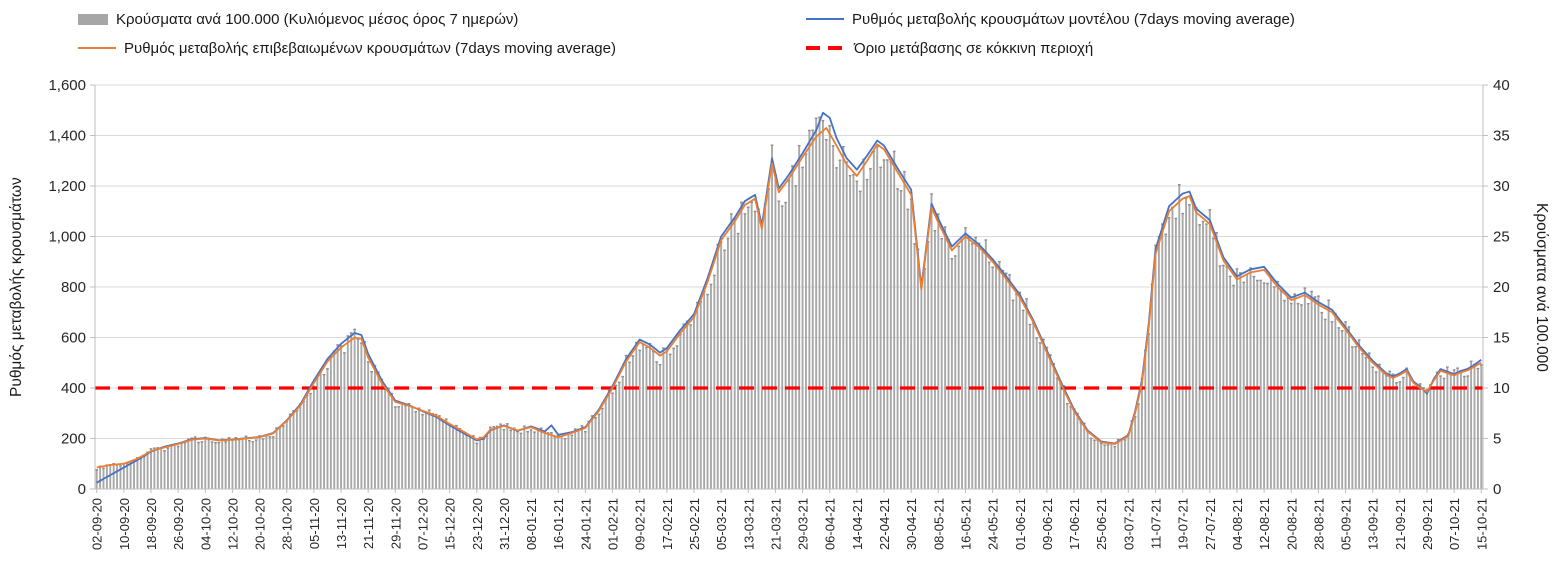 Image resolution: width=1562 pixels, height=584 pixels. I want to click on svg-text: 28-08-21, so click(1318, 524).